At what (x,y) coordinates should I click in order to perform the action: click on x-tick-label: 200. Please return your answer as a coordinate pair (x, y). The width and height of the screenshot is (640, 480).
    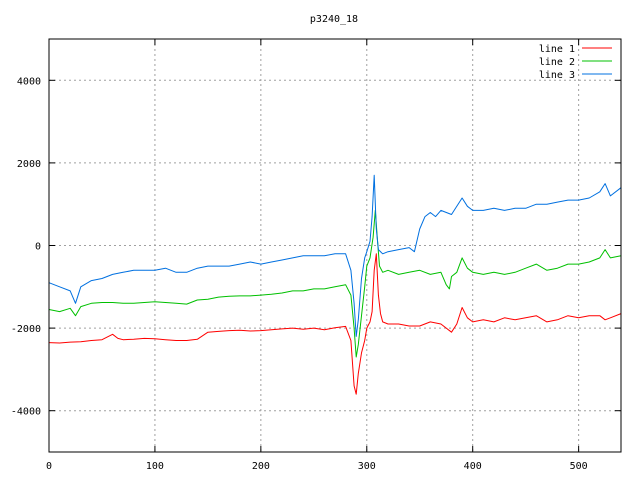
    Looking at the image, I should click on (261, 466).